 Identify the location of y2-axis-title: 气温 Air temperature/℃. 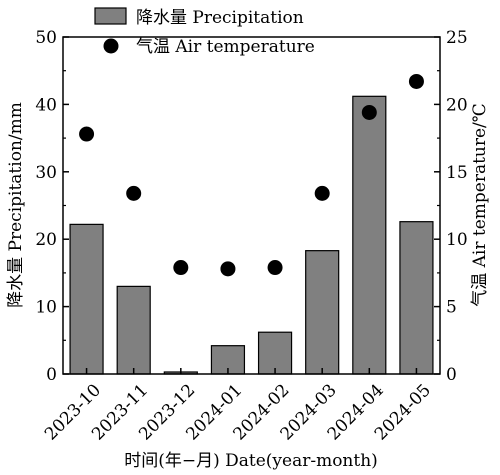
(480, 205).